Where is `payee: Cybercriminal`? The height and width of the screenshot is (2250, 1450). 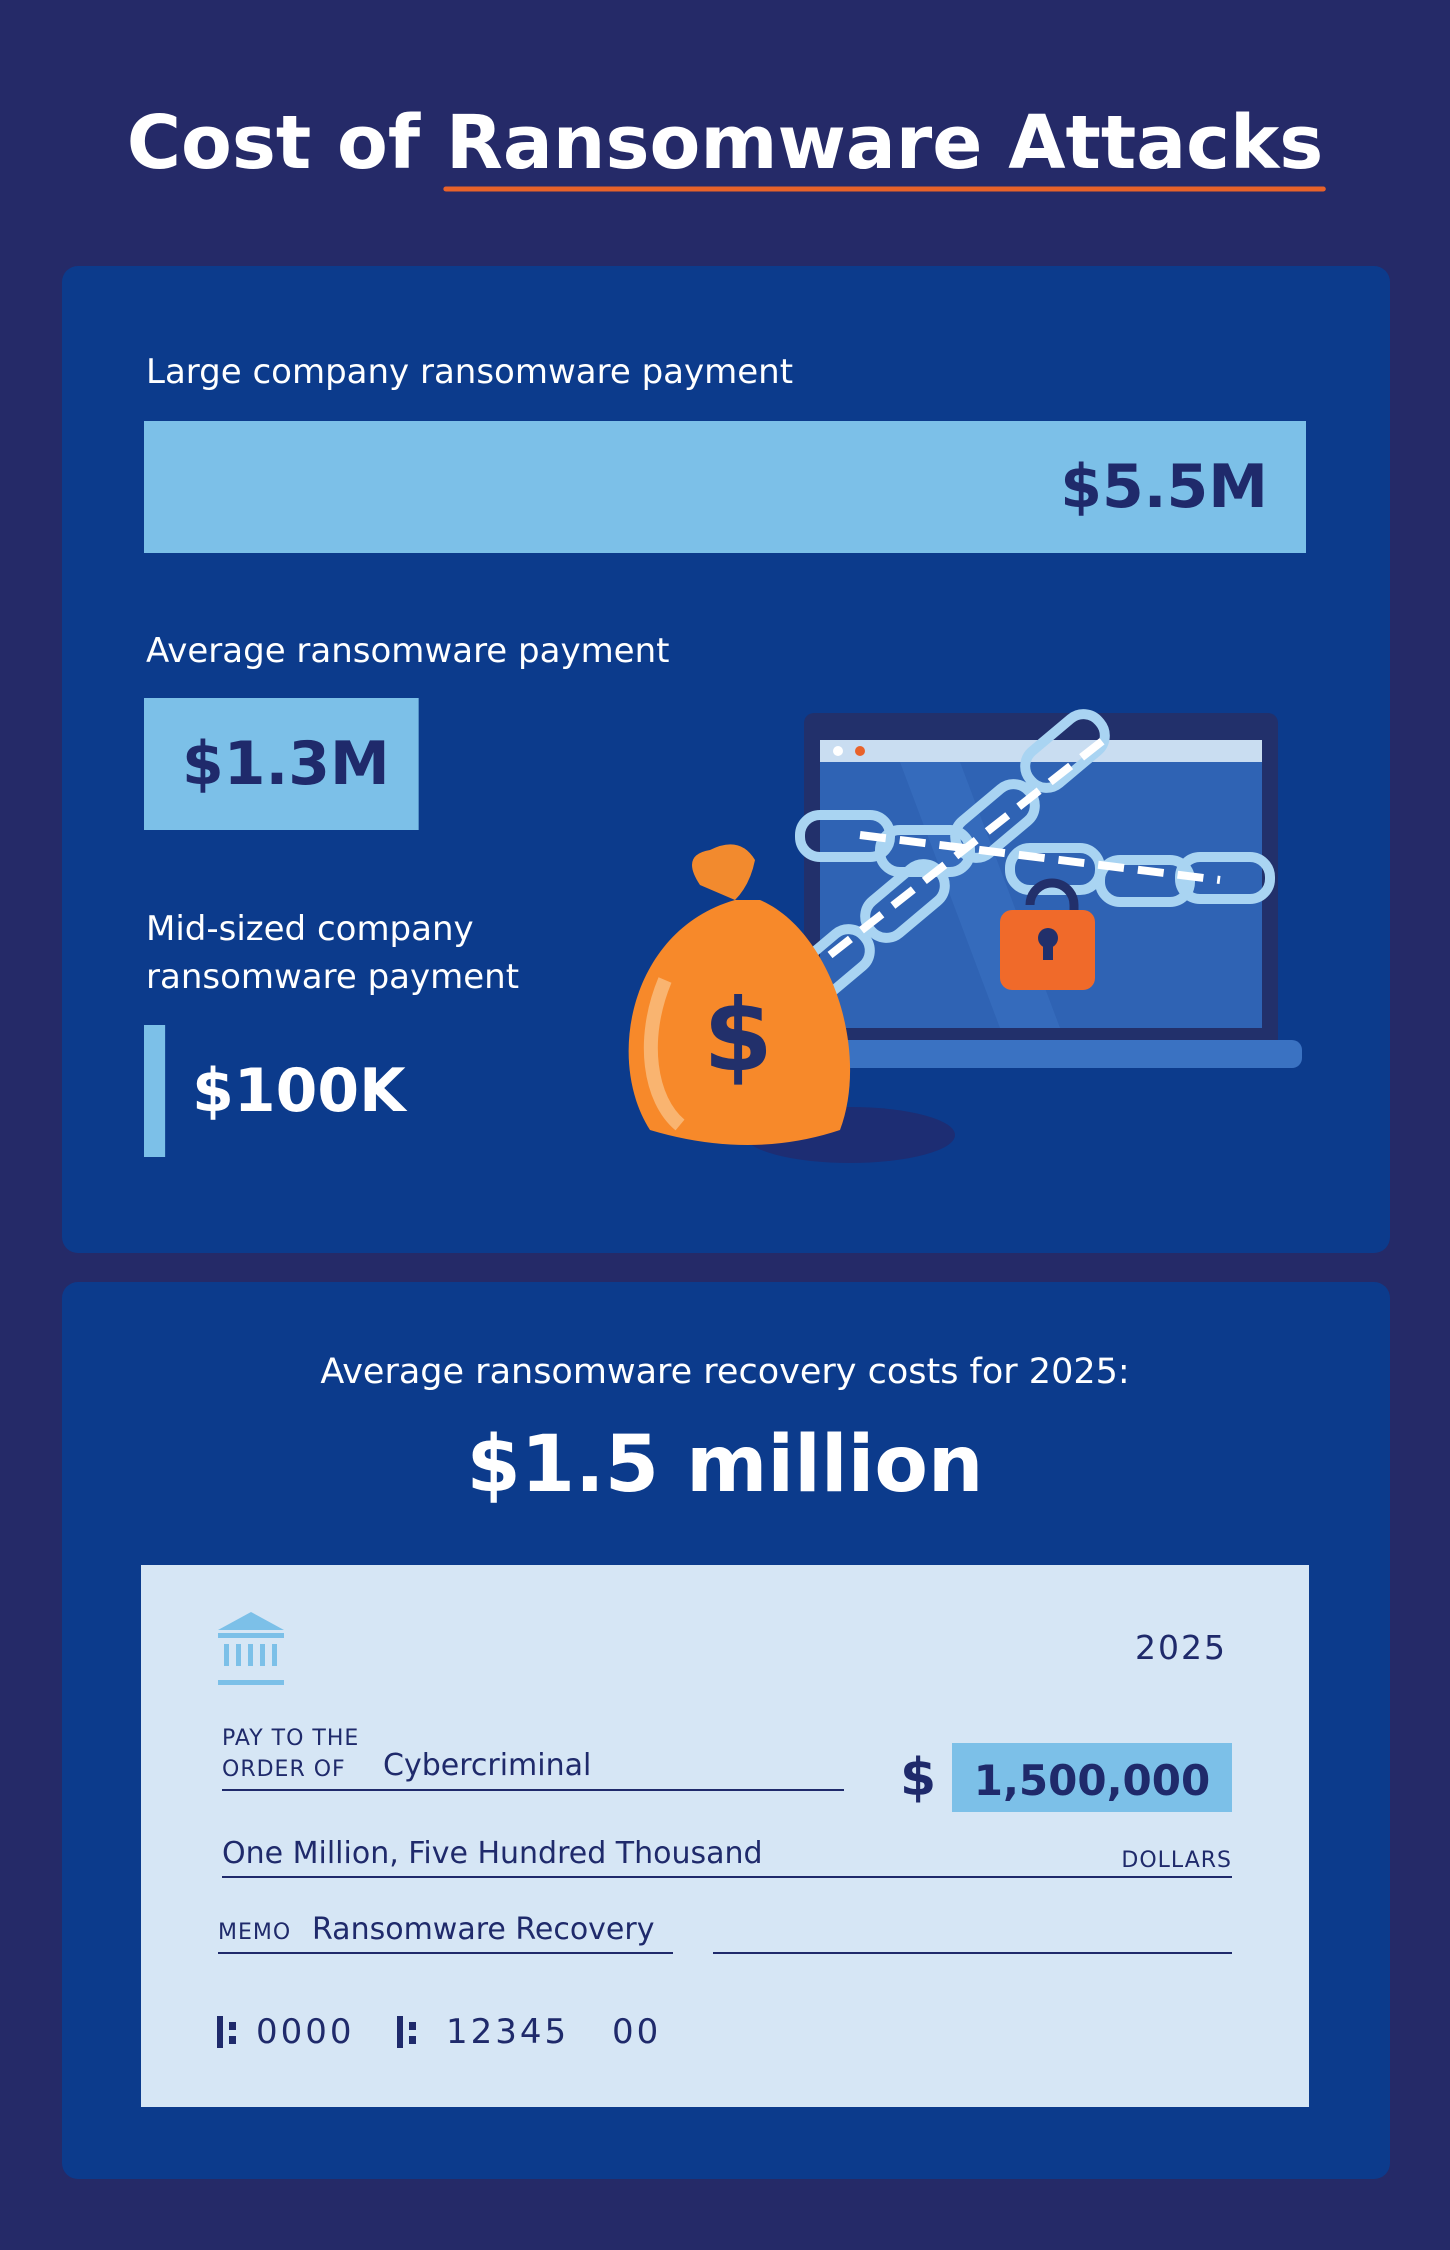
payee: Cybercriminal is located at coordinates (487, 1765).